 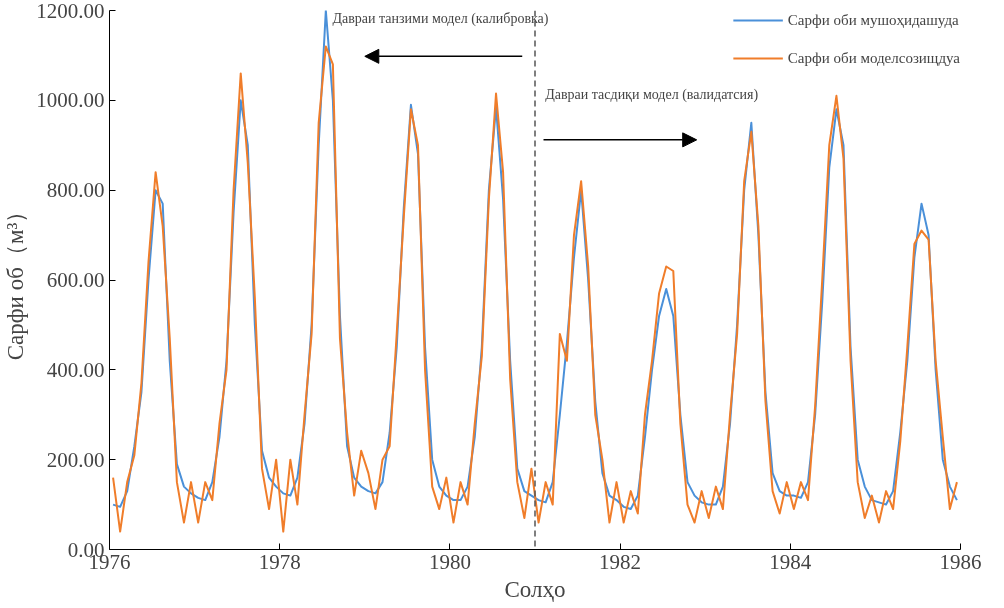 What do you see at coordinates (75, 459) in the screenshot?
I see `y-tick-label: 200.00` at bounding box center [75, 459].